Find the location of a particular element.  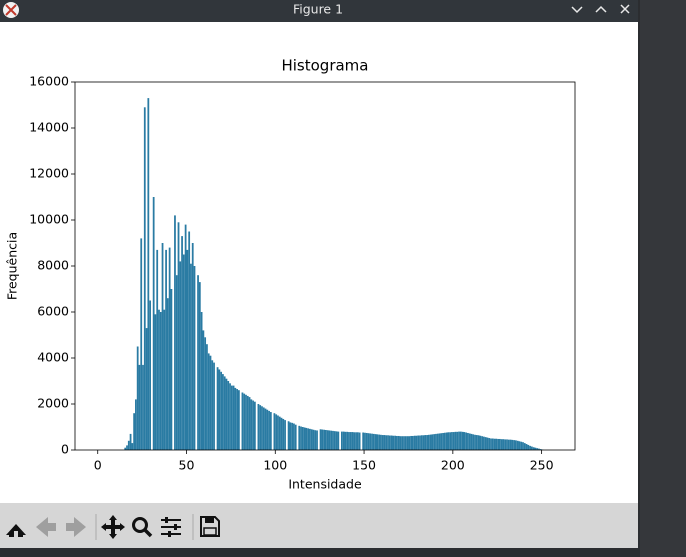

y-tick-label: 12000 is located at coordinates (49, 173).